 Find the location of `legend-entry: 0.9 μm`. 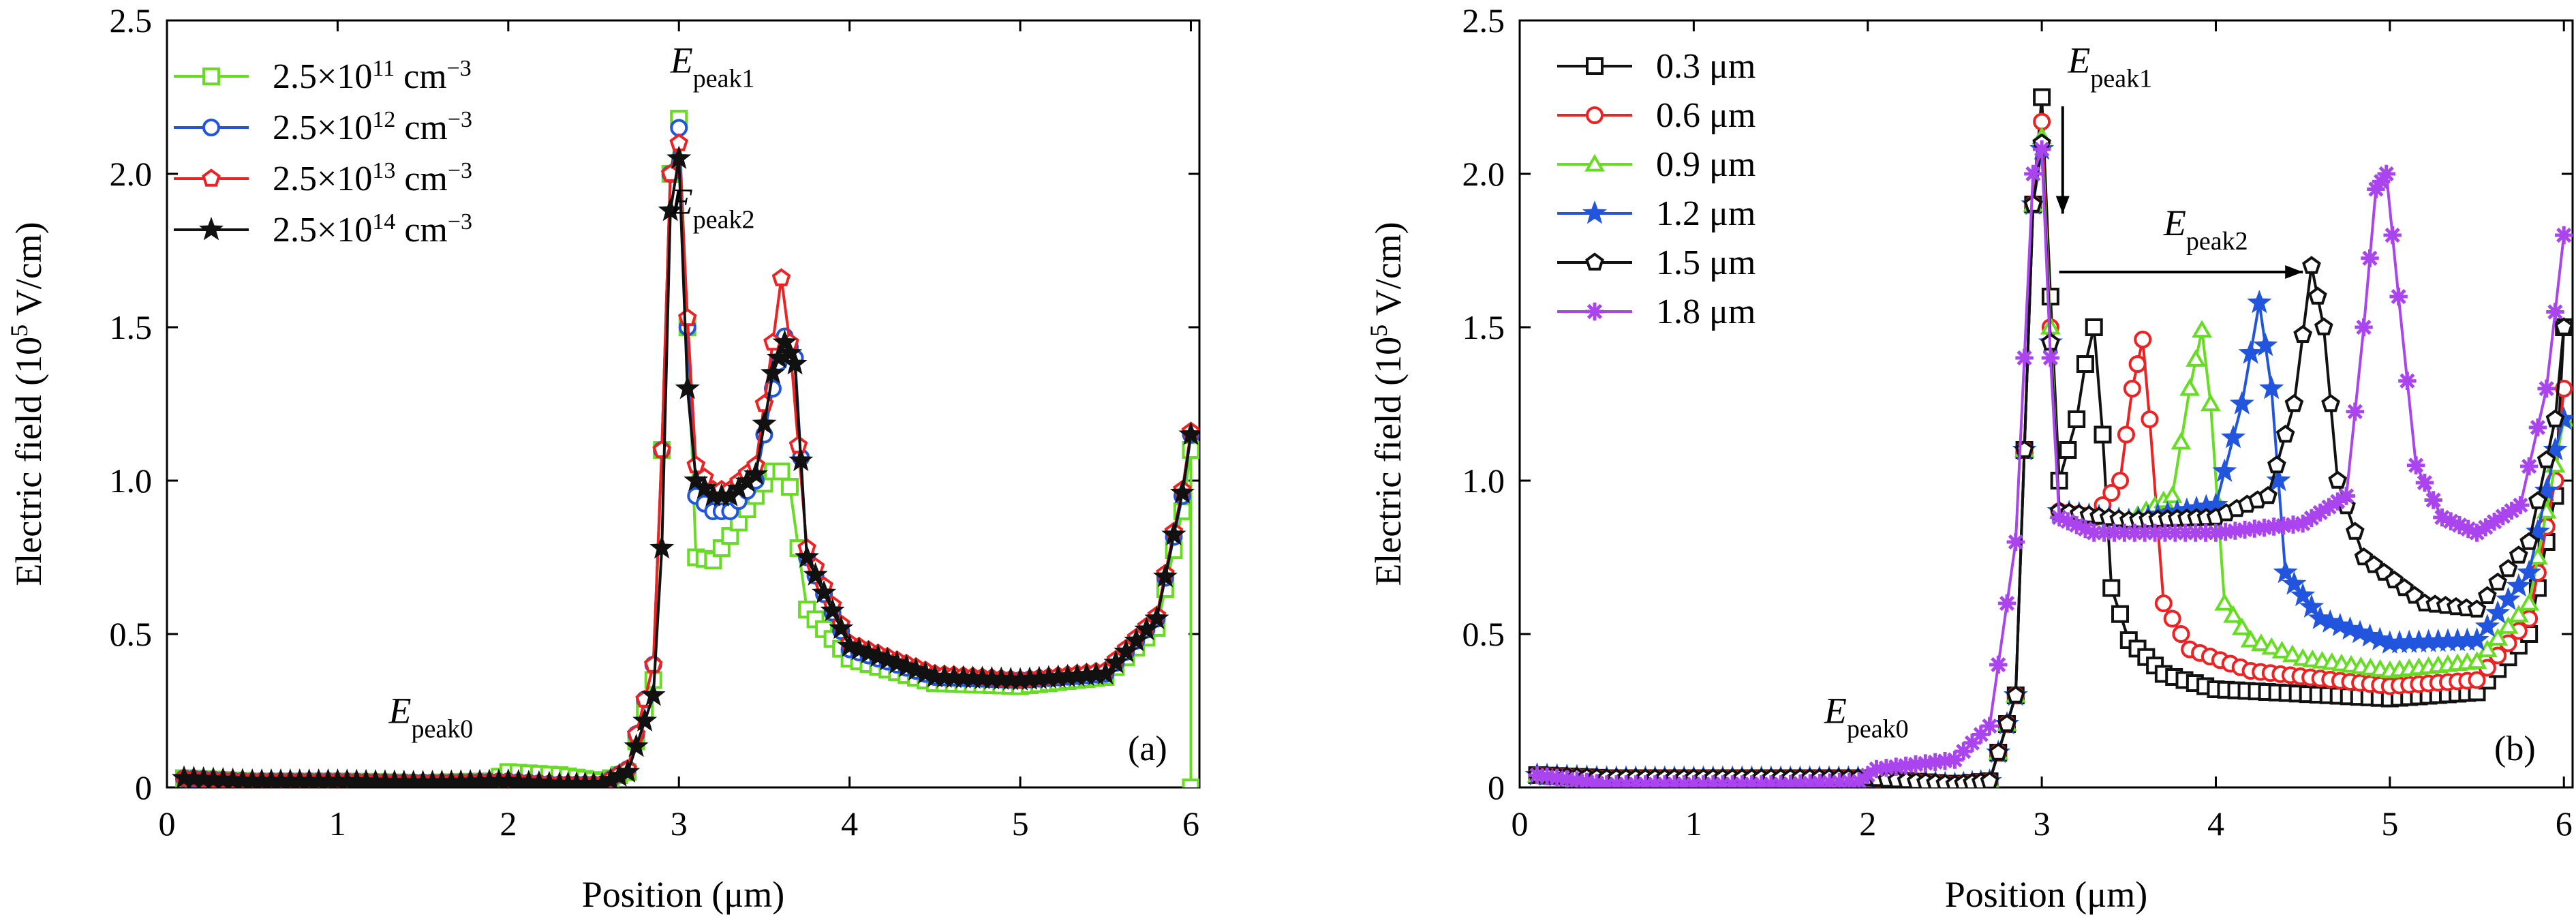

legend-entry: 0.9 μm is located at coordinates (1656, 164).